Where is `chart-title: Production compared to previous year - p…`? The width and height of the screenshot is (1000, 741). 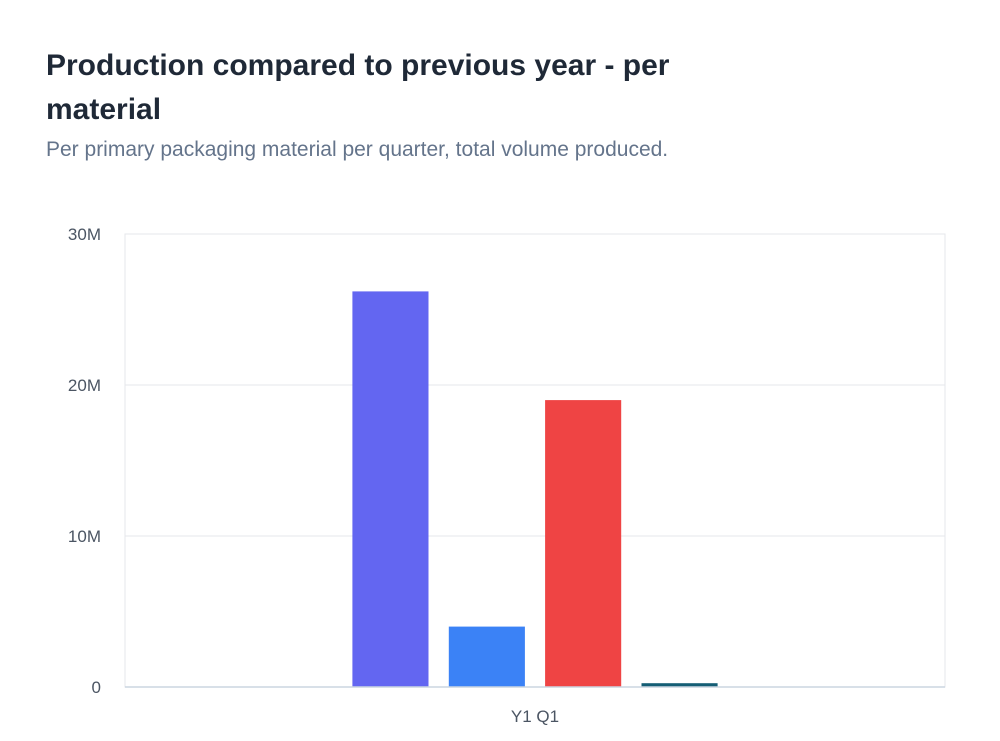 chart-title: Production compared to previous year - p… is located at coordinates (358, 87).